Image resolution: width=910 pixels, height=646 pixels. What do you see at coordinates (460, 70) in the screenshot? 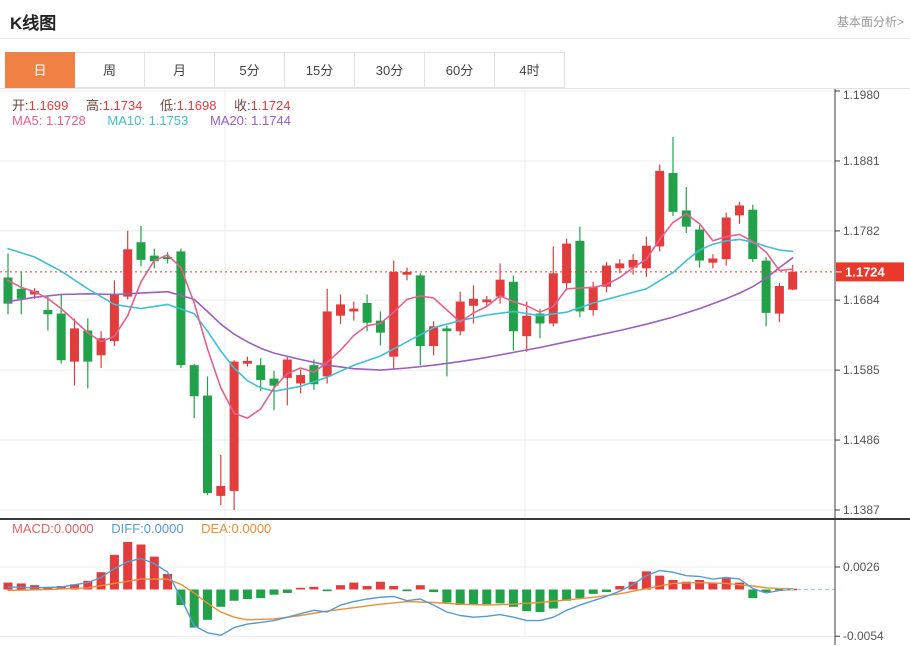
I see `tab-60min: 60分` at bounding box center [460, 70].